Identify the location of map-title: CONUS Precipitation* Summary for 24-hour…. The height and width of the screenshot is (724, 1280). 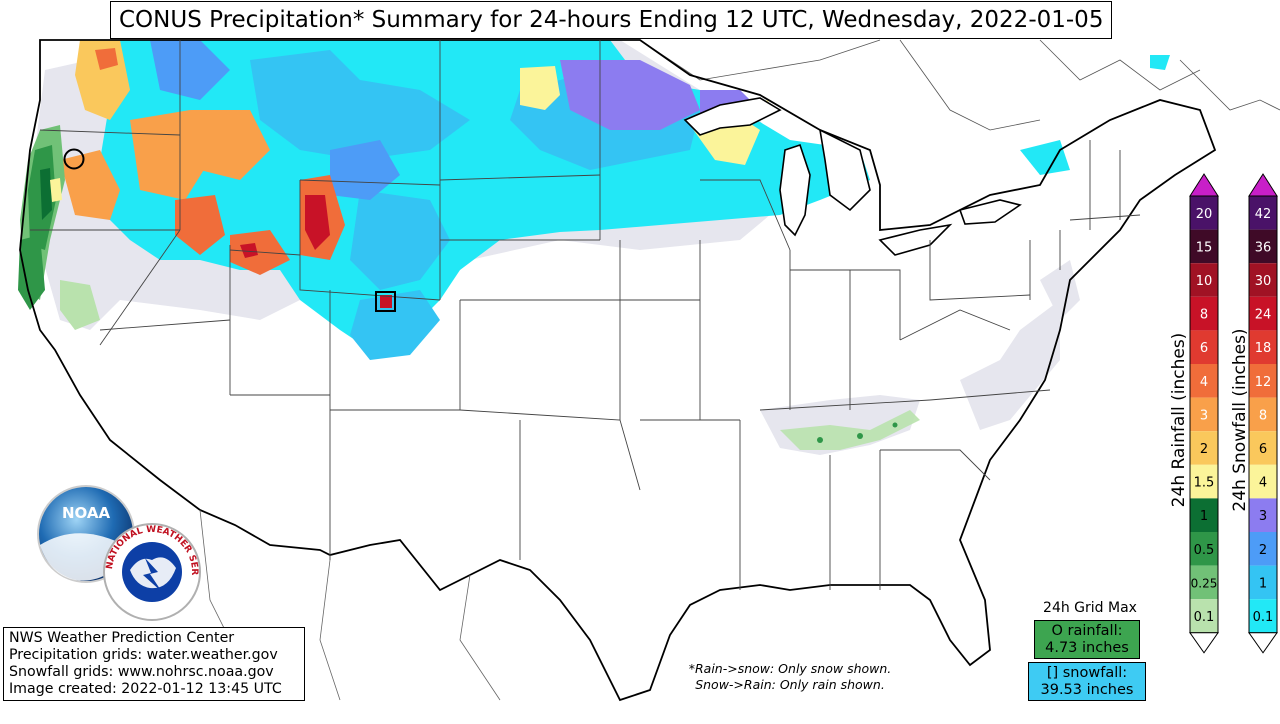
(611, 20).